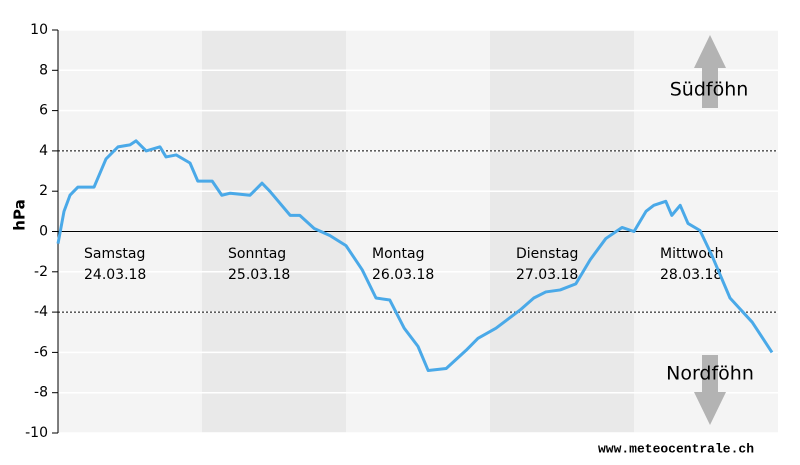  I want to click on y-axis-label: hPa, so click(20, 214).